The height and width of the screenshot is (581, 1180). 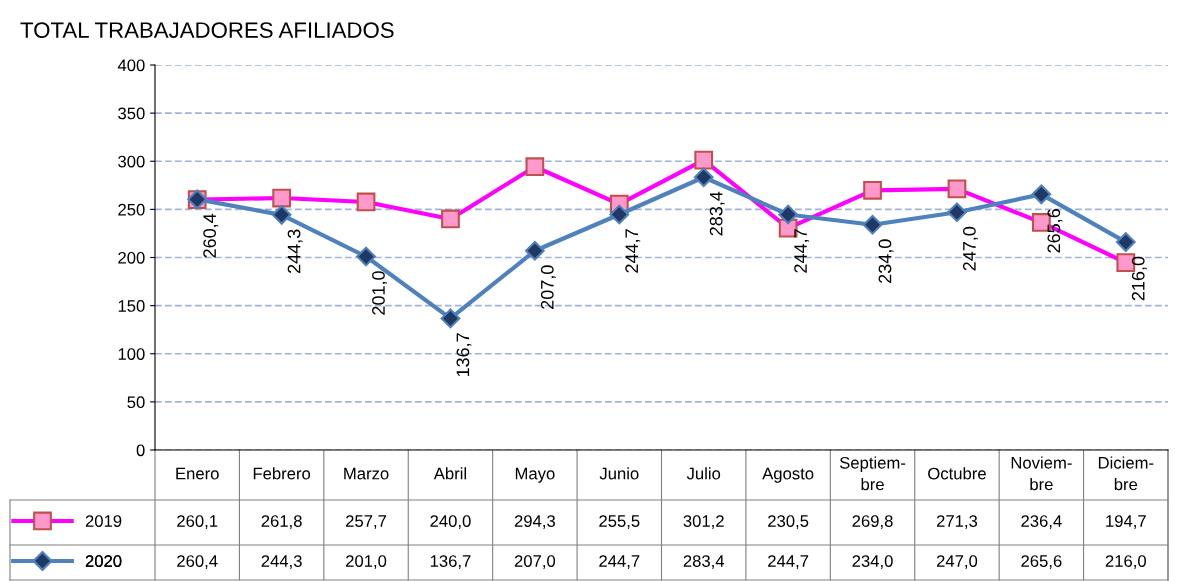 I want to click on x-tick-label: Junio, so click(x=619, y=473).